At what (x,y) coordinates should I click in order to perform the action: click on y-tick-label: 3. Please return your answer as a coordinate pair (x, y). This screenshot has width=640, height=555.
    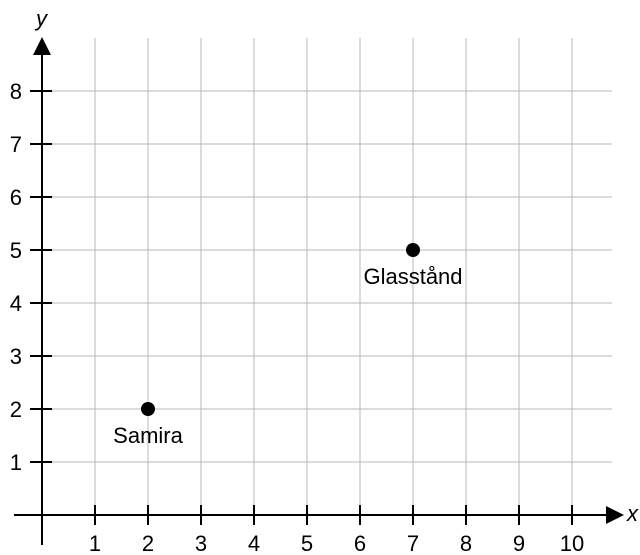
    Looking at the image, I should click on (16, 356).